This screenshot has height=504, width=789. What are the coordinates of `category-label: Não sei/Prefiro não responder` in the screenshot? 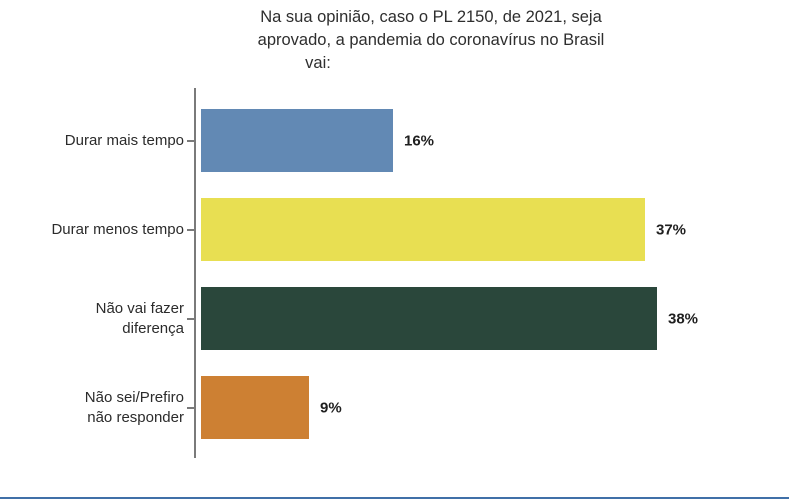 It's located at (134, 408).